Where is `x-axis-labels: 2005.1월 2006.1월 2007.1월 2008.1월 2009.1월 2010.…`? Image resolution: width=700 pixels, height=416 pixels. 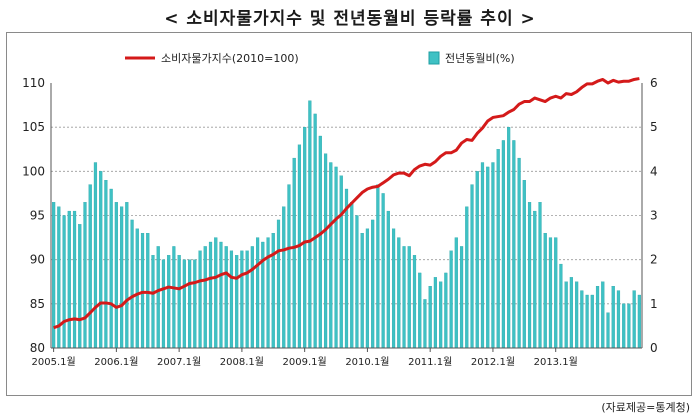
x-axis-labels: 2005.1월 2006.1월 2007.1월 2008.1월 2009.1월 2010.… is located at coordinates (305, 362).